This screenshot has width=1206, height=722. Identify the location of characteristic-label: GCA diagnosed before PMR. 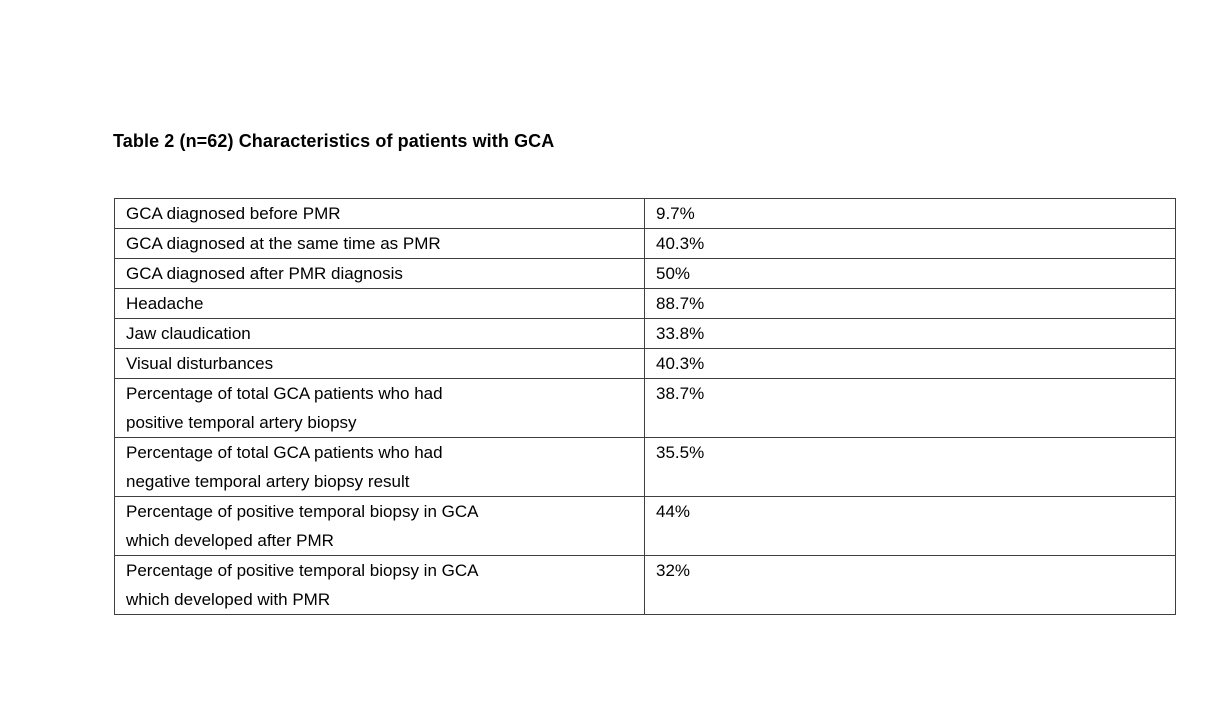
(379, 213).